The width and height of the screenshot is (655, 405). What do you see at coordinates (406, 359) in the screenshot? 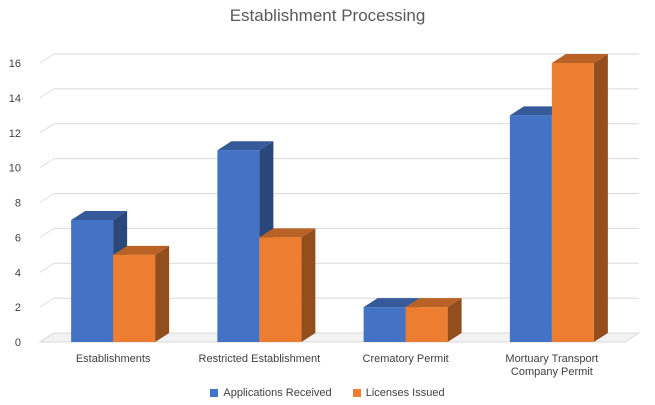
I see `x-tick-label: Crematory Permit` at bounding box center [406, 359].